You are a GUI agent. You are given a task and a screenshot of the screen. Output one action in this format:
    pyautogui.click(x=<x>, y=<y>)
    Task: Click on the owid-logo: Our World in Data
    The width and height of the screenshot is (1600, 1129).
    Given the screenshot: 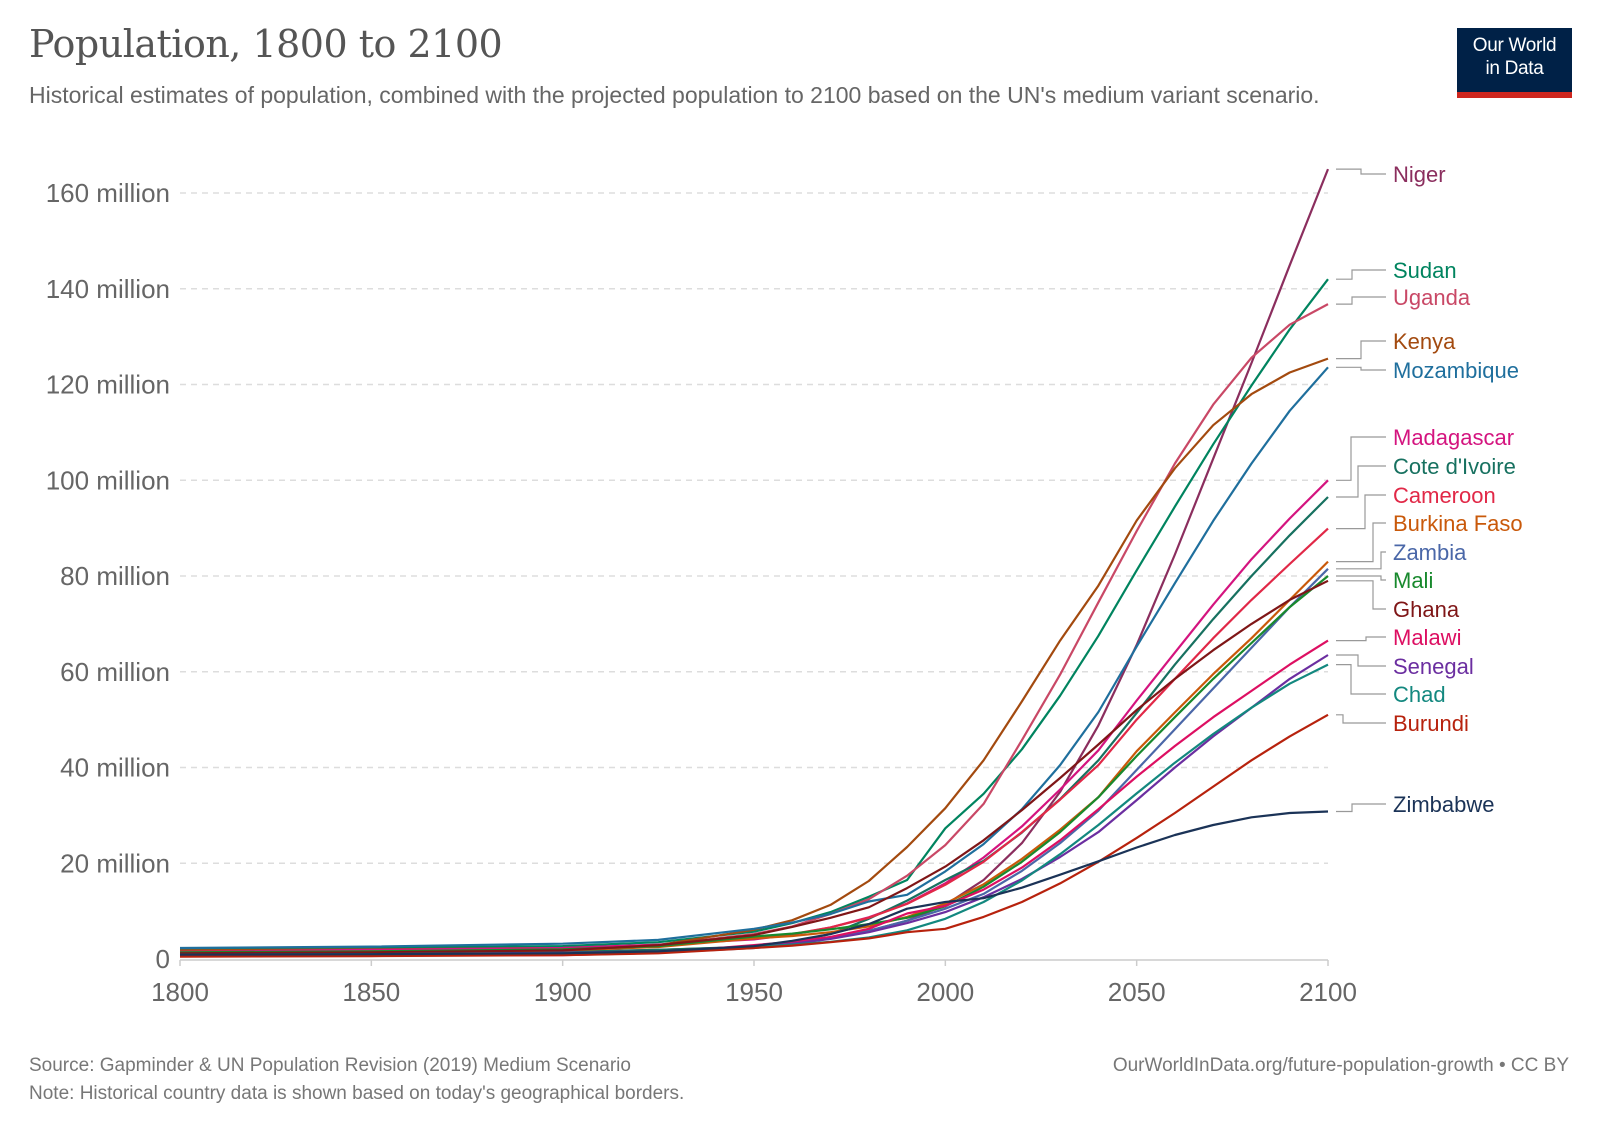 What is the action you would take?
    pyautogui.click(x=1514, y=63)
    